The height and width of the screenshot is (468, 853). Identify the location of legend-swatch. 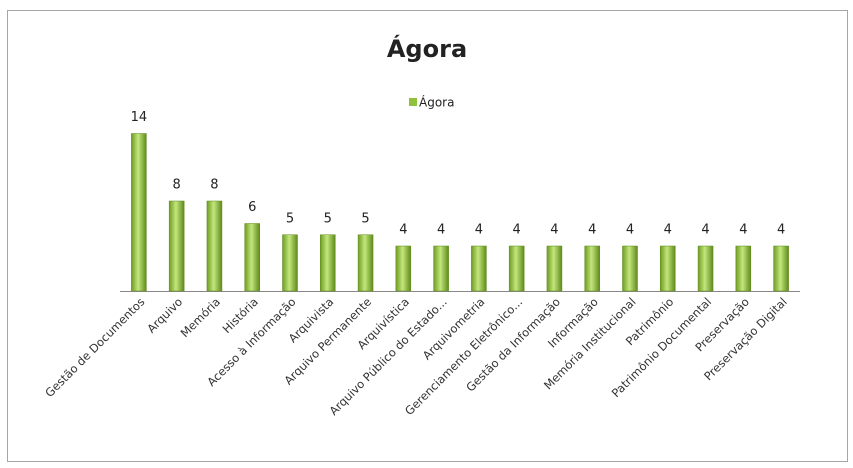
(413, 102).